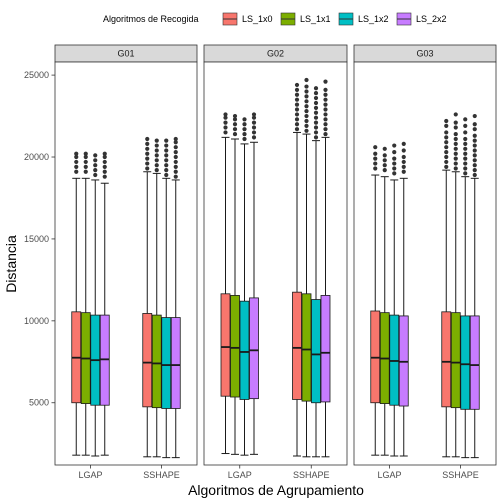 The image size is (504, 504). Describe the element at coordinates (275, 54) in the screenshot. I see `facet-strip-label: G02` at that location.